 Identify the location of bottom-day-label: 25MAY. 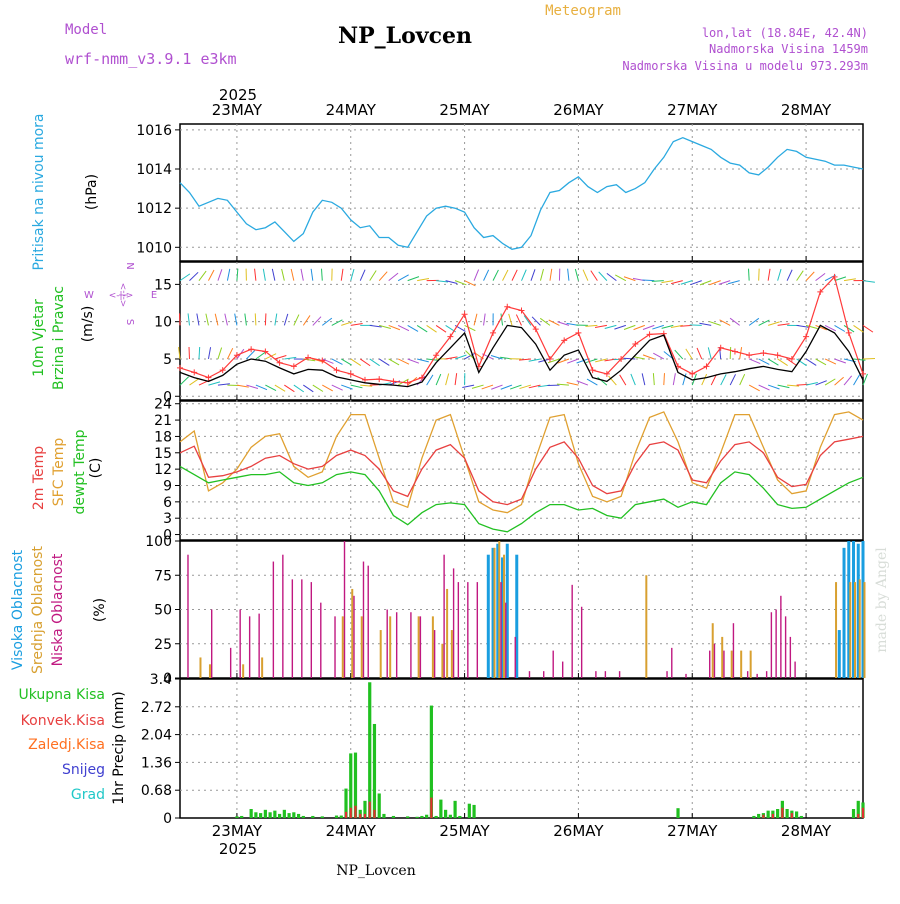
(464, 831).